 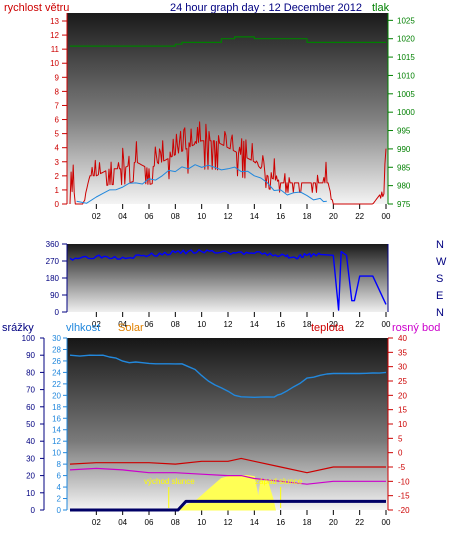 I want to click on rain-tick-label: 0, so click(x=33, y=510).